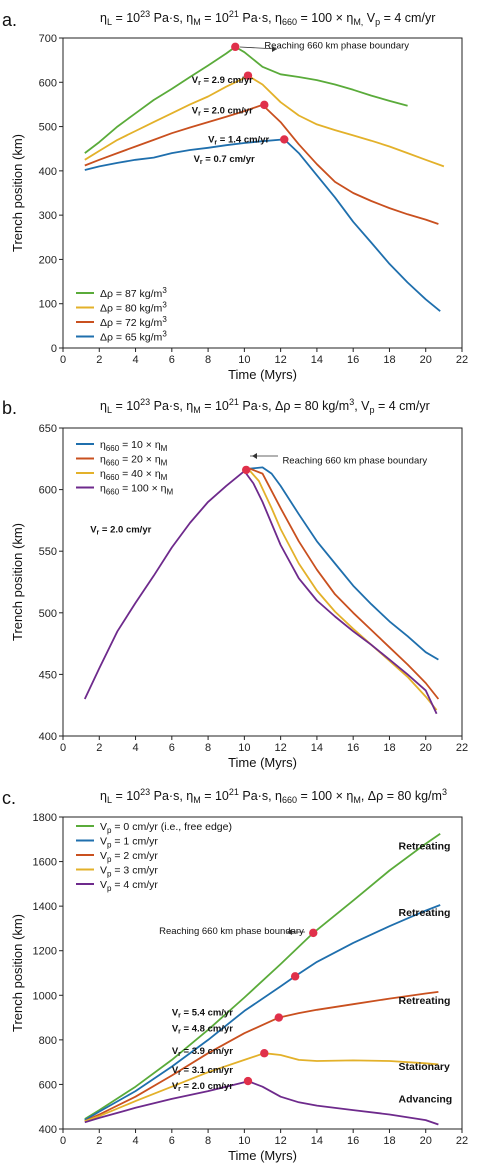 The image size is (481, 1173). What do you see at coordinates (202, 1013) in the screenshot?
I see `velocity-annotation: Vr = 5.4 cm/yr` at bounding box center [202, 1013].